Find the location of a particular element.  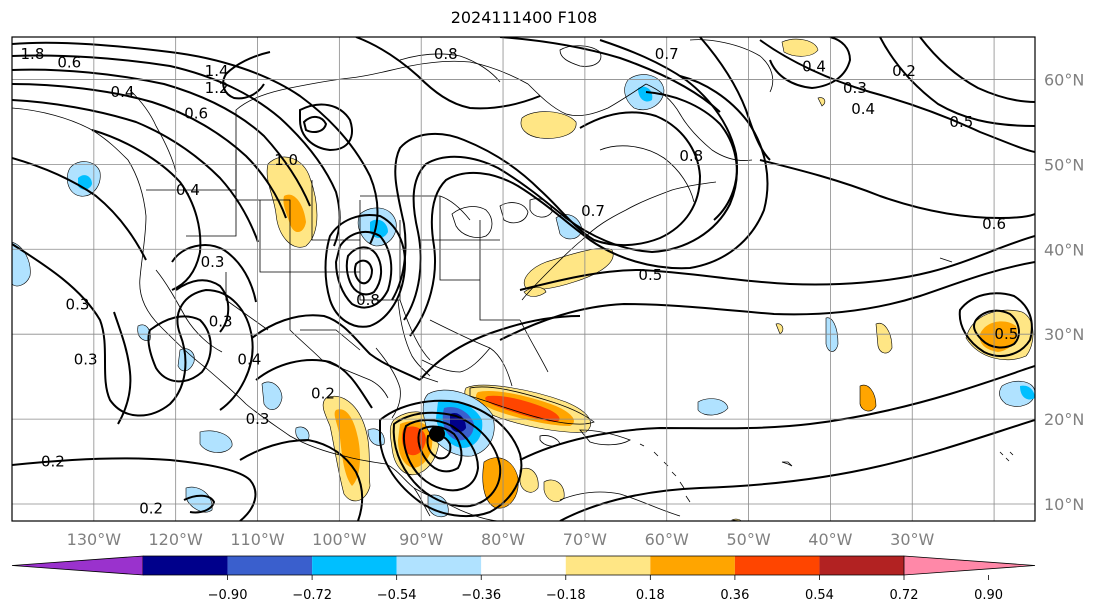

colorbar-tick-label: 0.54 is located at coordinates (819, 595).